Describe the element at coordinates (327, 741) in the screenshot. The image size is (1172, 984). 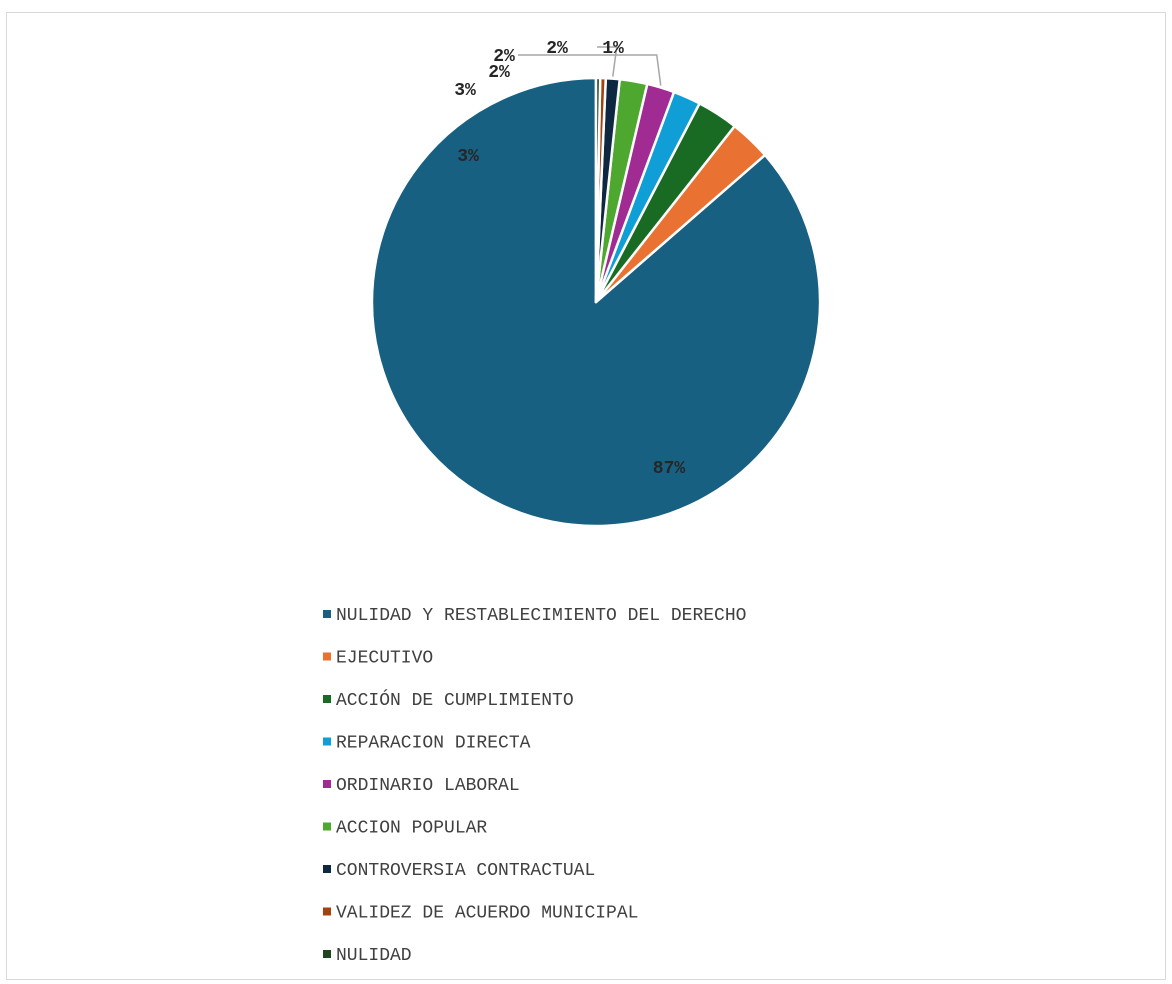
I see `legend-swatch-reparacion-directa` at that location.